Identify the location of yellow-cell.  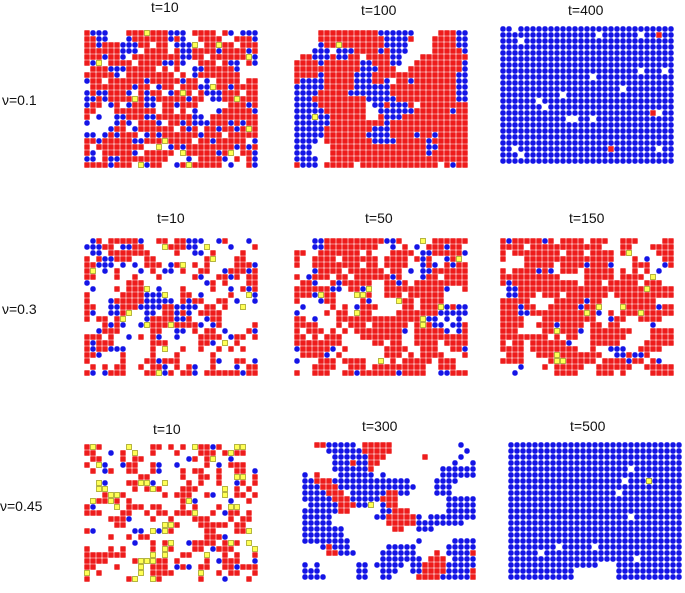
(556, 361).